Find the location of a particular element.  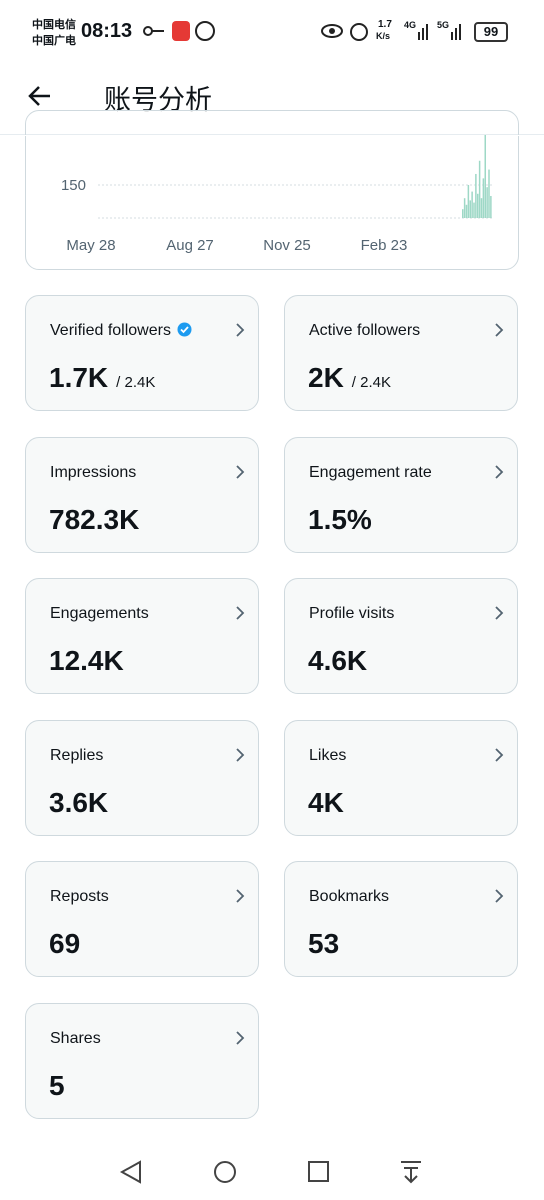

value-text: 2K is located at coordinates (326, 377).